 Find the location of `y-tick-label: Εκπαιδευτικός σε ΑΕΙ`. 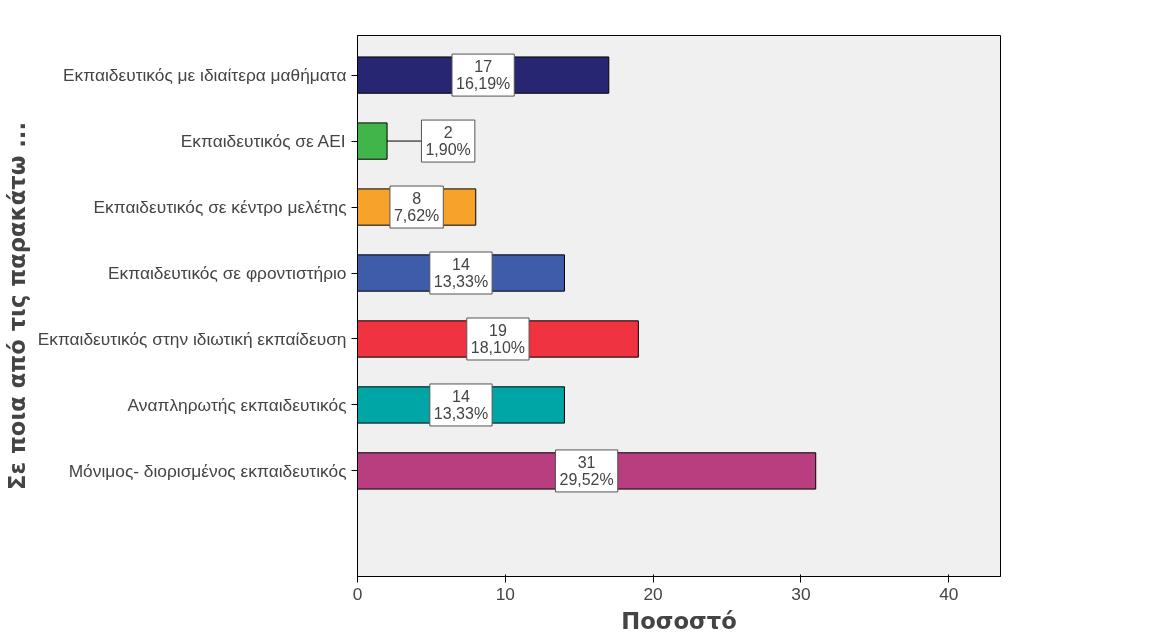

y-tick-label: Εκπαιδευτικός σε ΑΕΙ is located at coordinates (263, 141).